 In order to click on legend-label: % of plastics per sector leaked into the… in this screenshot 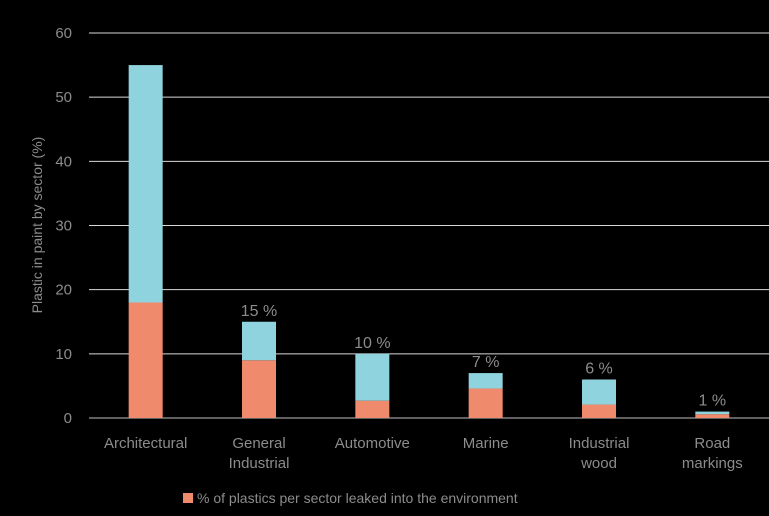, I will do `click(357, 498)`.